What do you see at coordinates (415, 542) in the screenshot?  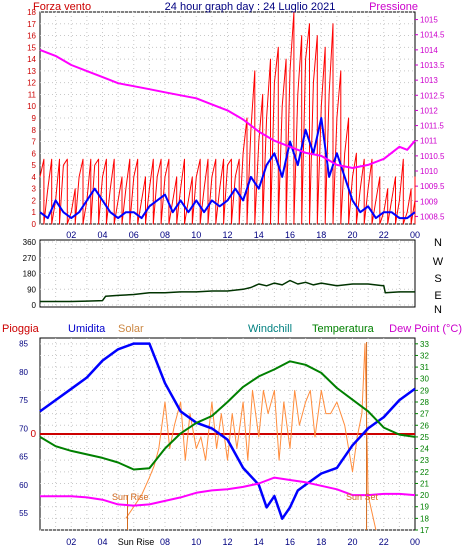 I see `hour-tick-label: 00` at bounding box center [415, 542].